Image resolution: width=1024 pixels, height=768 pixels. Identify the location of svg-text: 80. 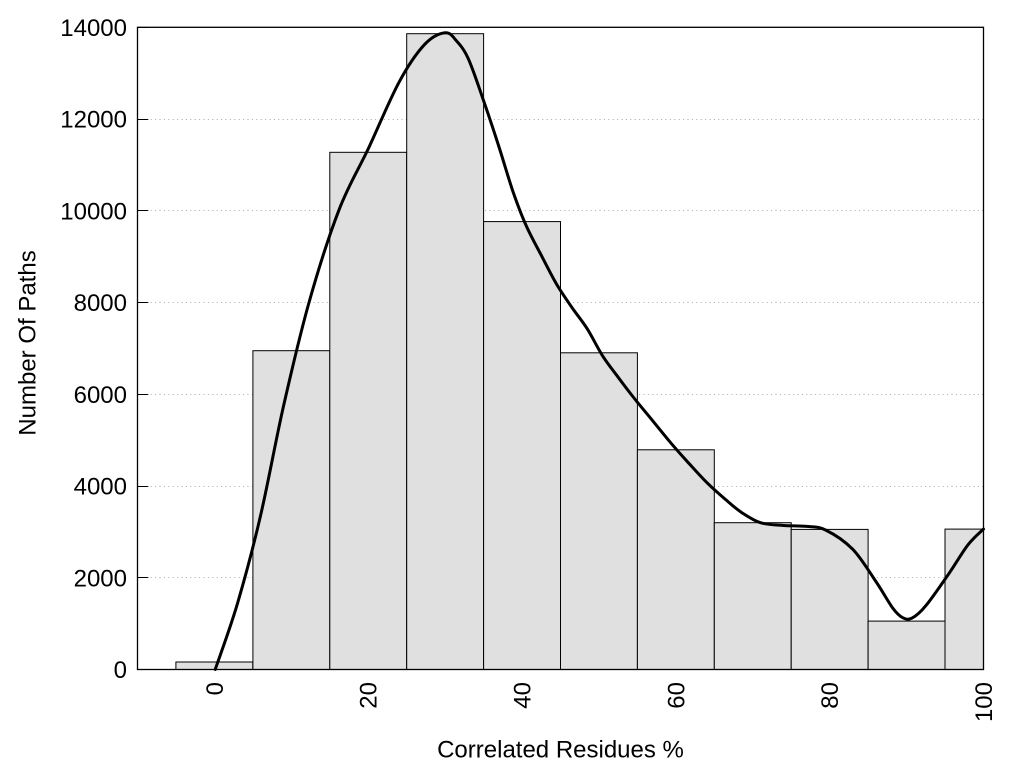
(830, 695).